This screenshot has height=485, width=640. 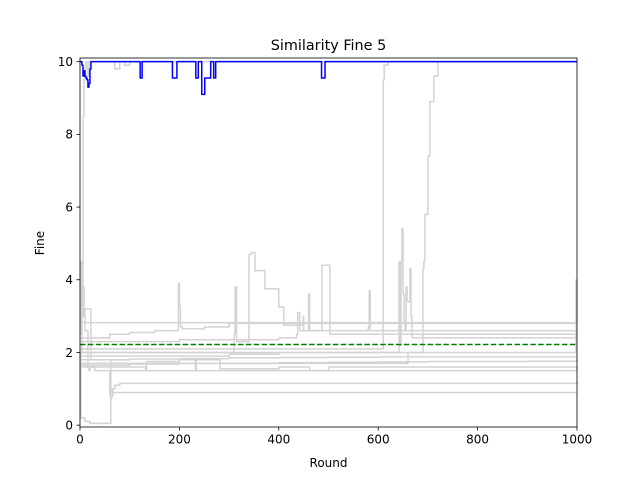 I want to click on y-tick-label: 0, so click(x=69, y=425).